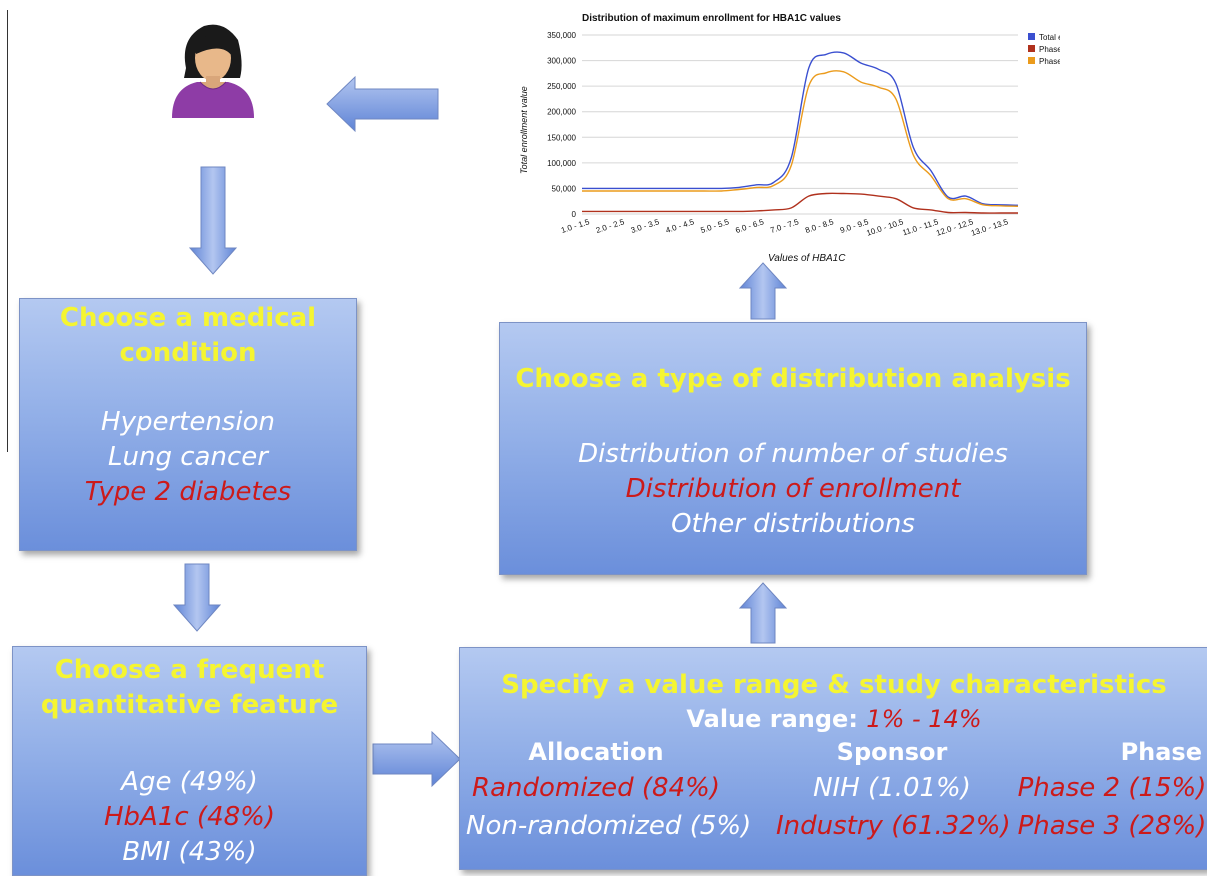  I want to click on x-tick-label: 5.0 - 5.5, so click(714, 226).